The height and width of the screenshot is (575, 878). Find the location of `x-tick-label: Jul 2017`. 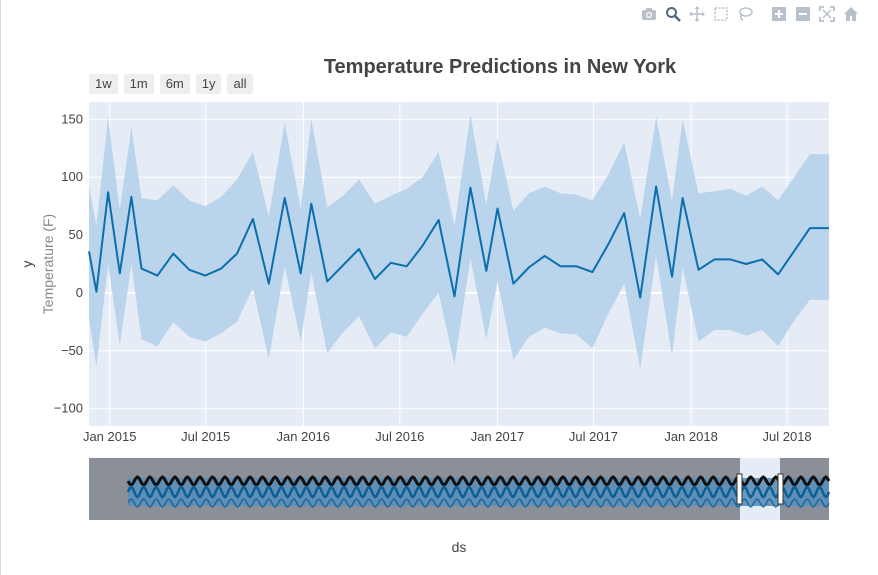

x-tick-label: Jul 2017 is located at coordinates (593, 436).